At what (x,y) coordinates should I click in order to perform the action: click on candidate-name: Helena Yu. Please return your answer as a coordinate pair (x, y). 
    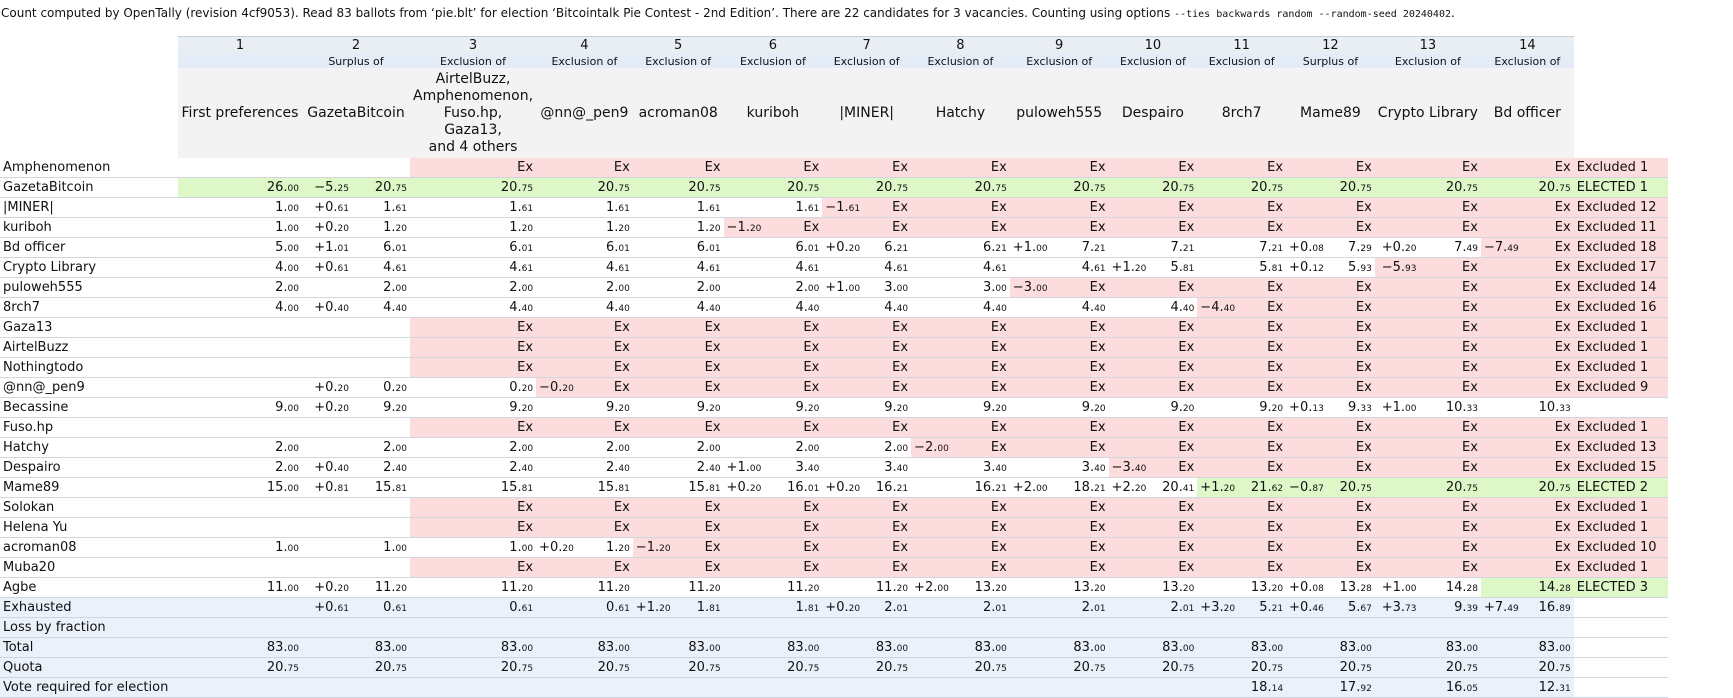
    Looking at the image, I should click on (89, 527).